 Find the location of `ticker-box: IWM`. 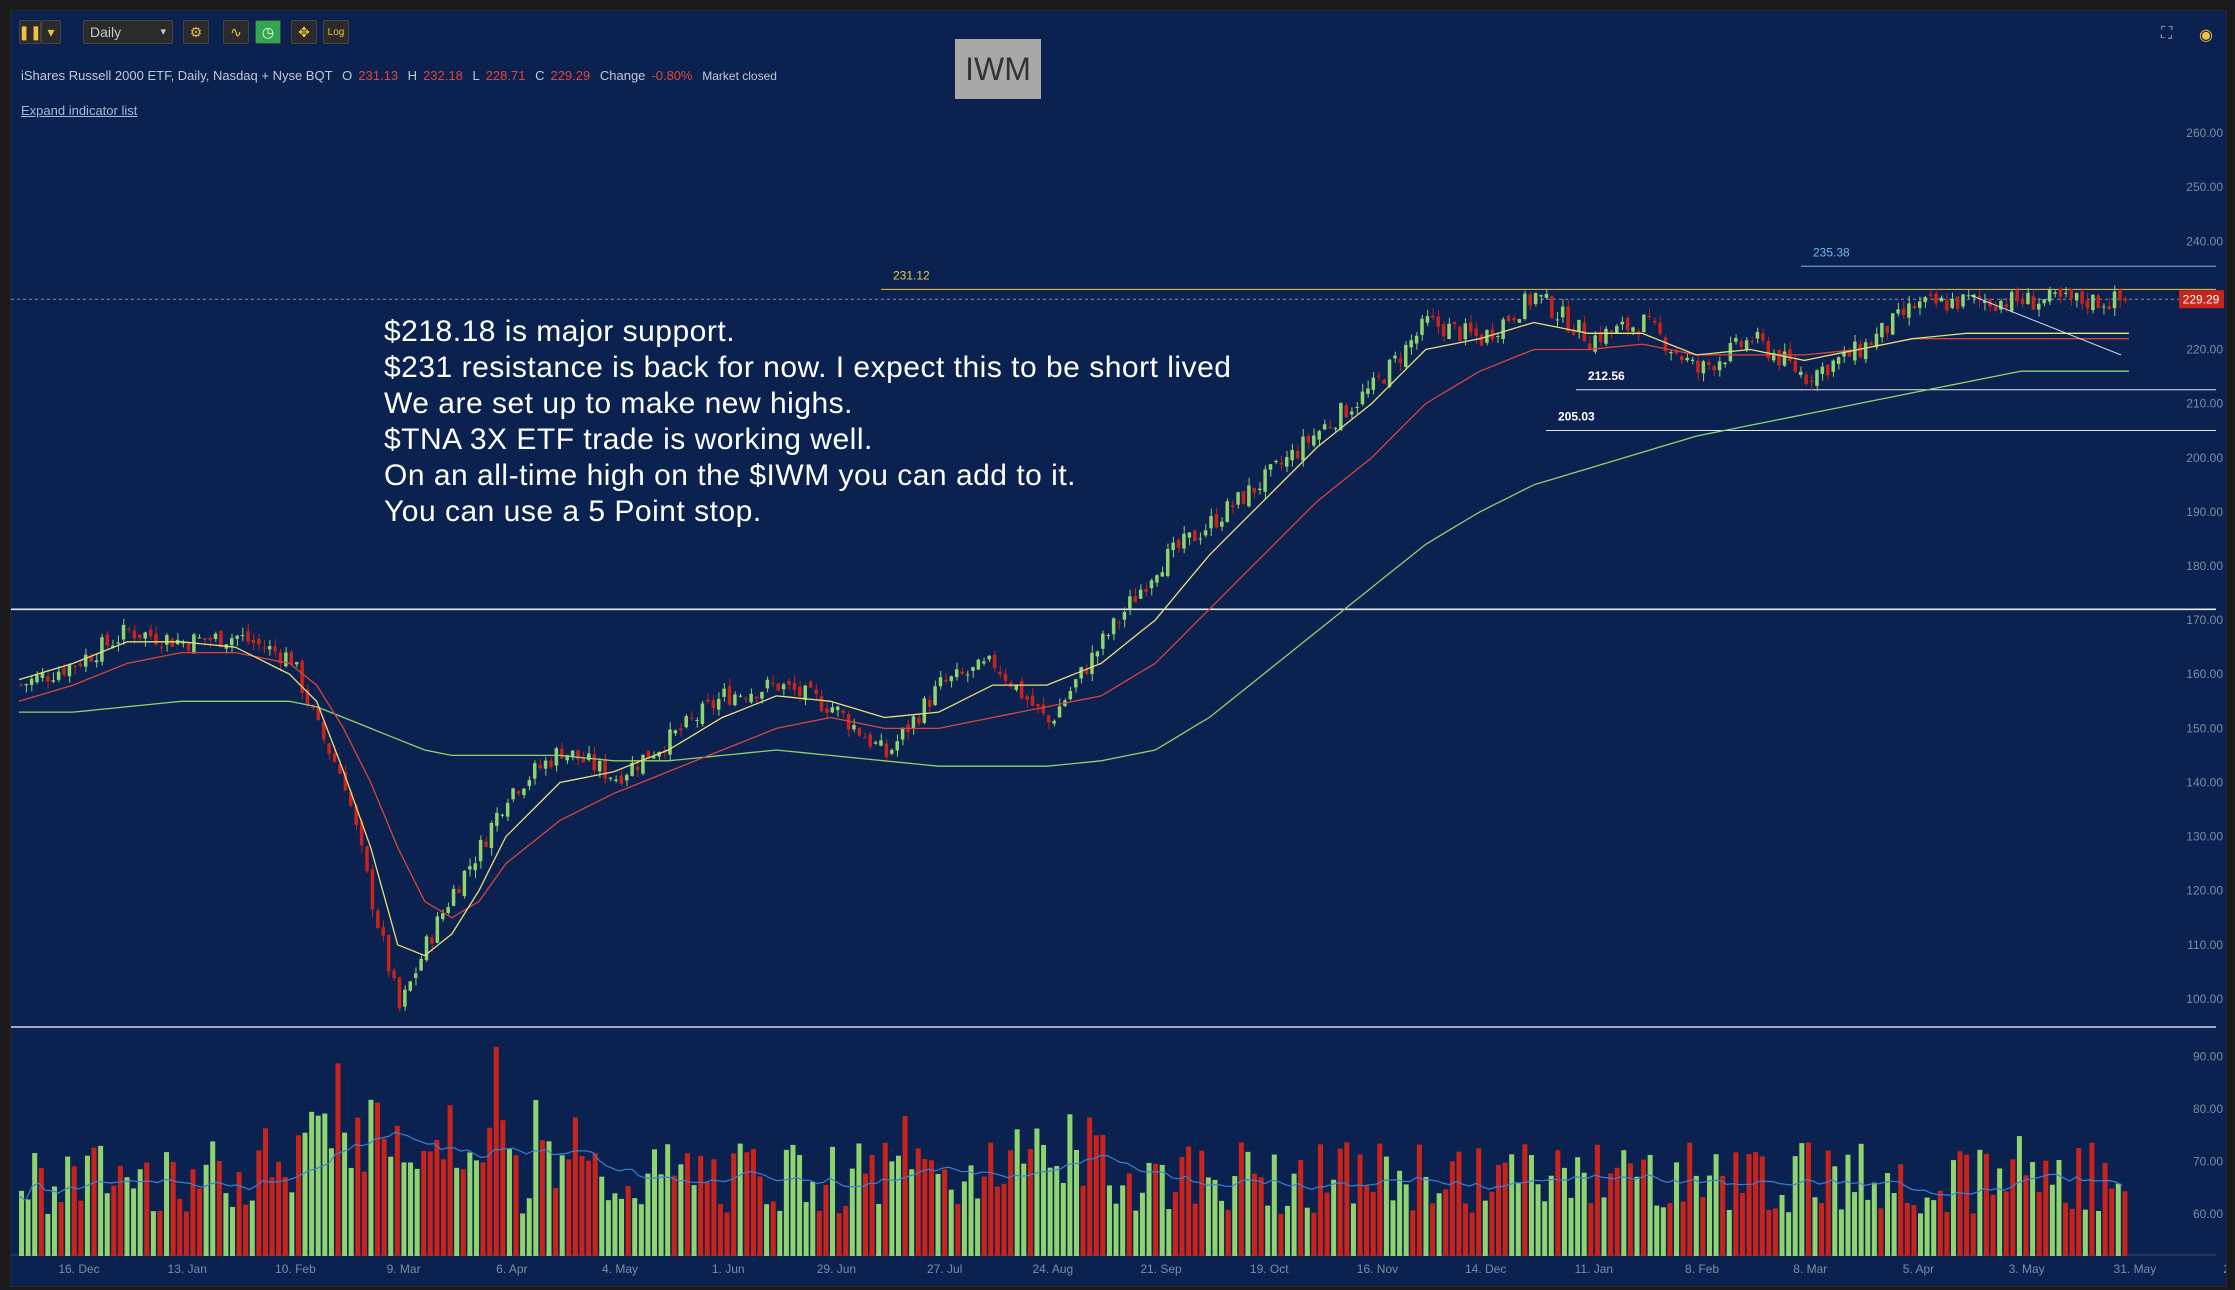

ticker-box: IWM is located at coordinates (998, 69).